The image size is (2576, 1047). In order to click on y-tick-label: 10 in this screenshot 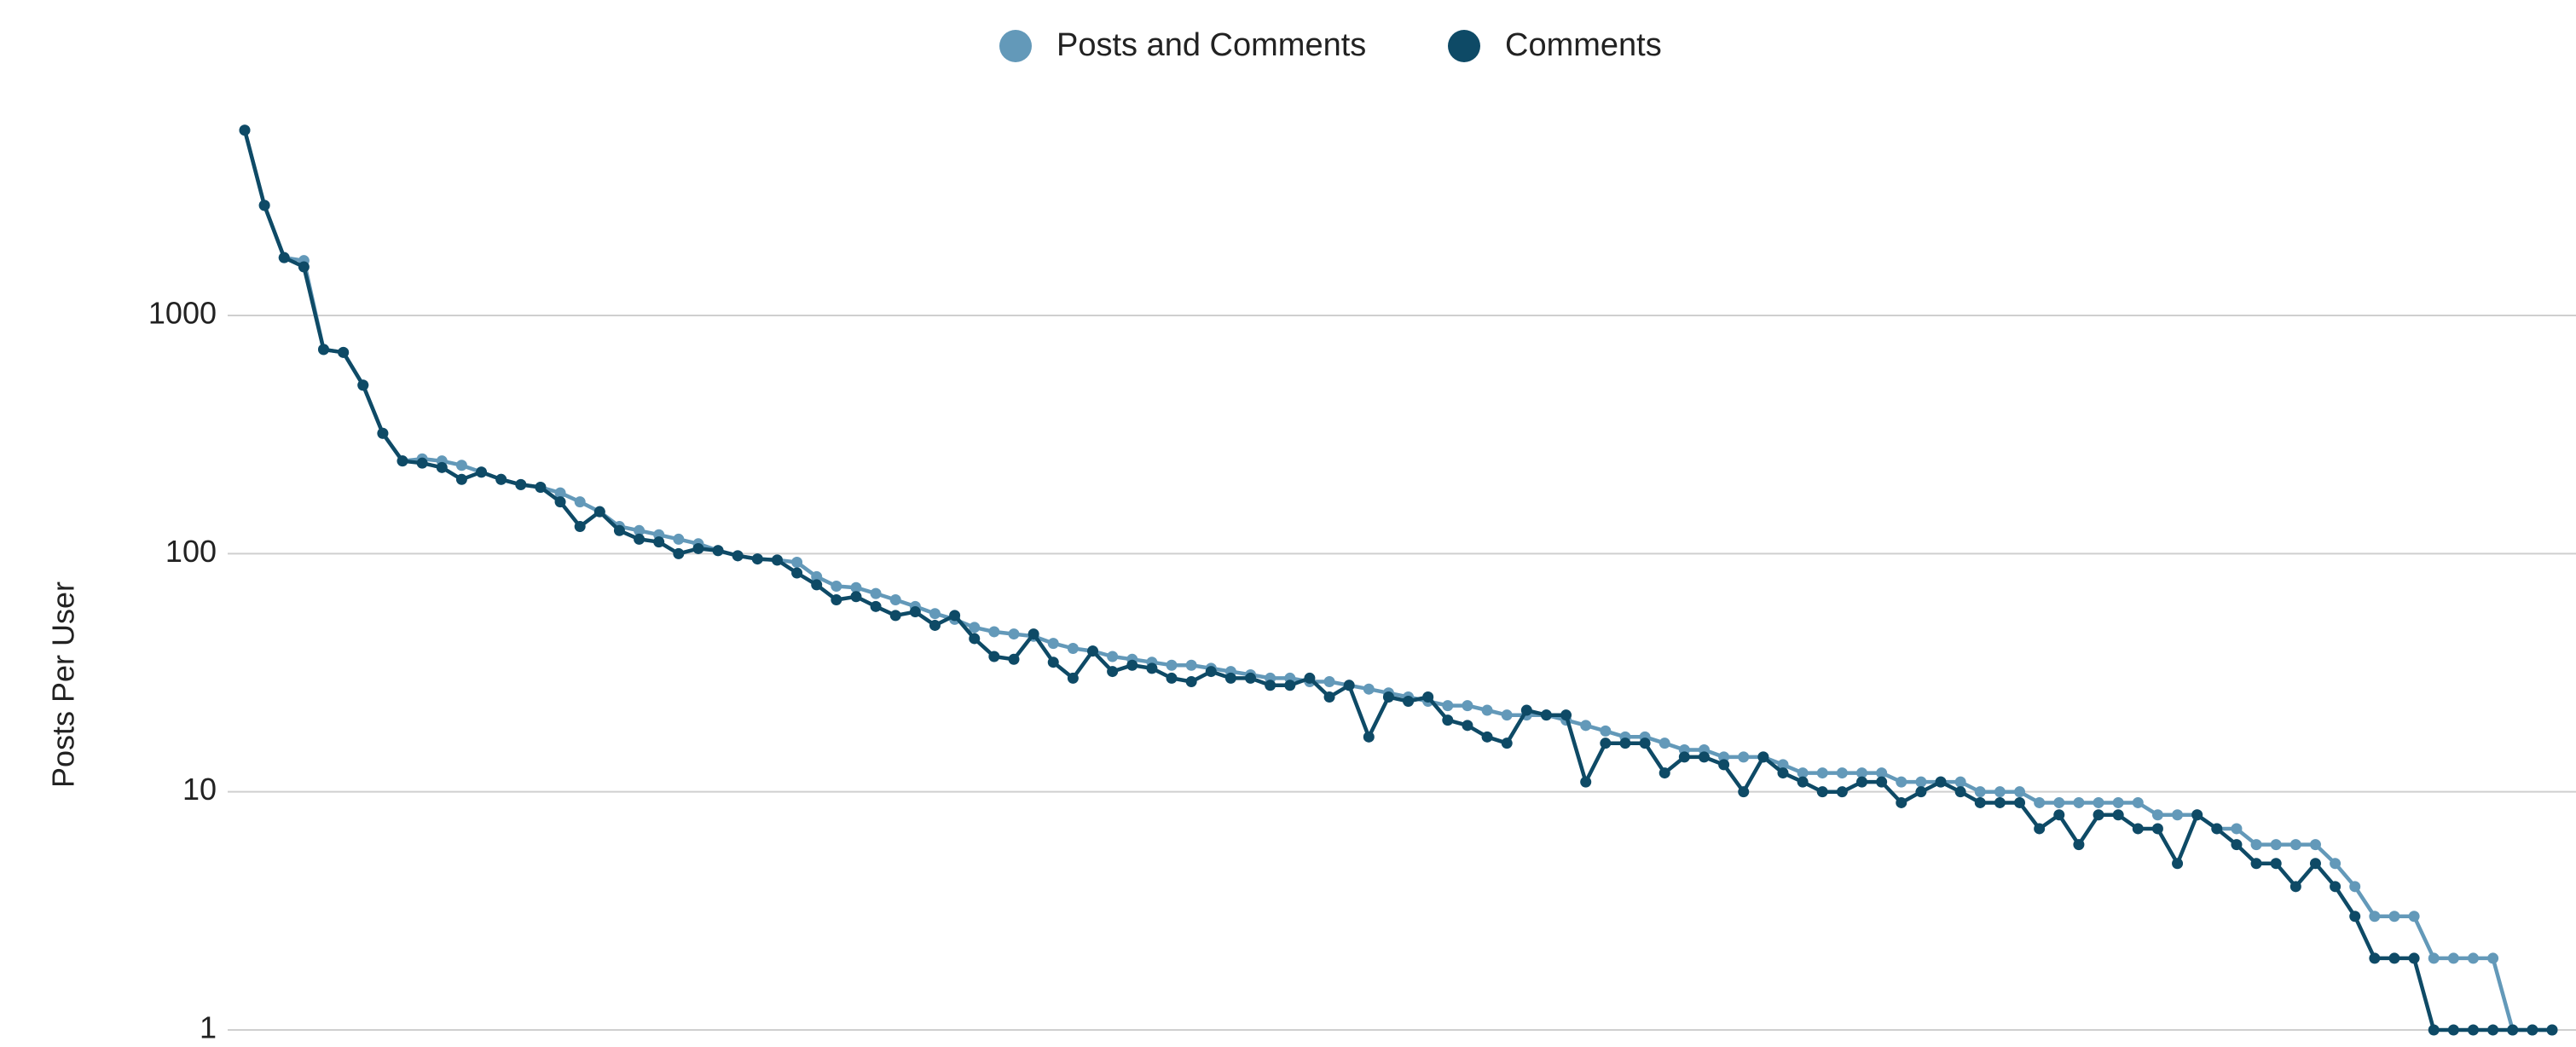, I will do `click(200, 789)`.